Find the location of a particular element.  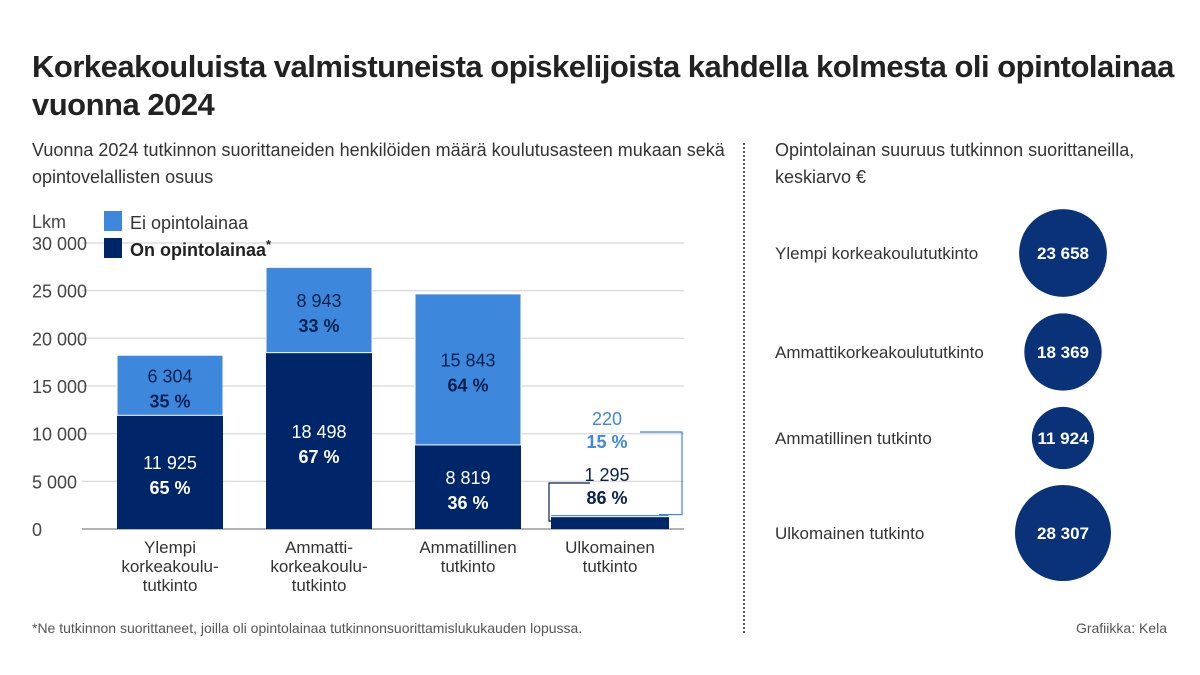

bubble-category-label: Ylempi korkeakoulututkinto is located at coordinates (876, 253).